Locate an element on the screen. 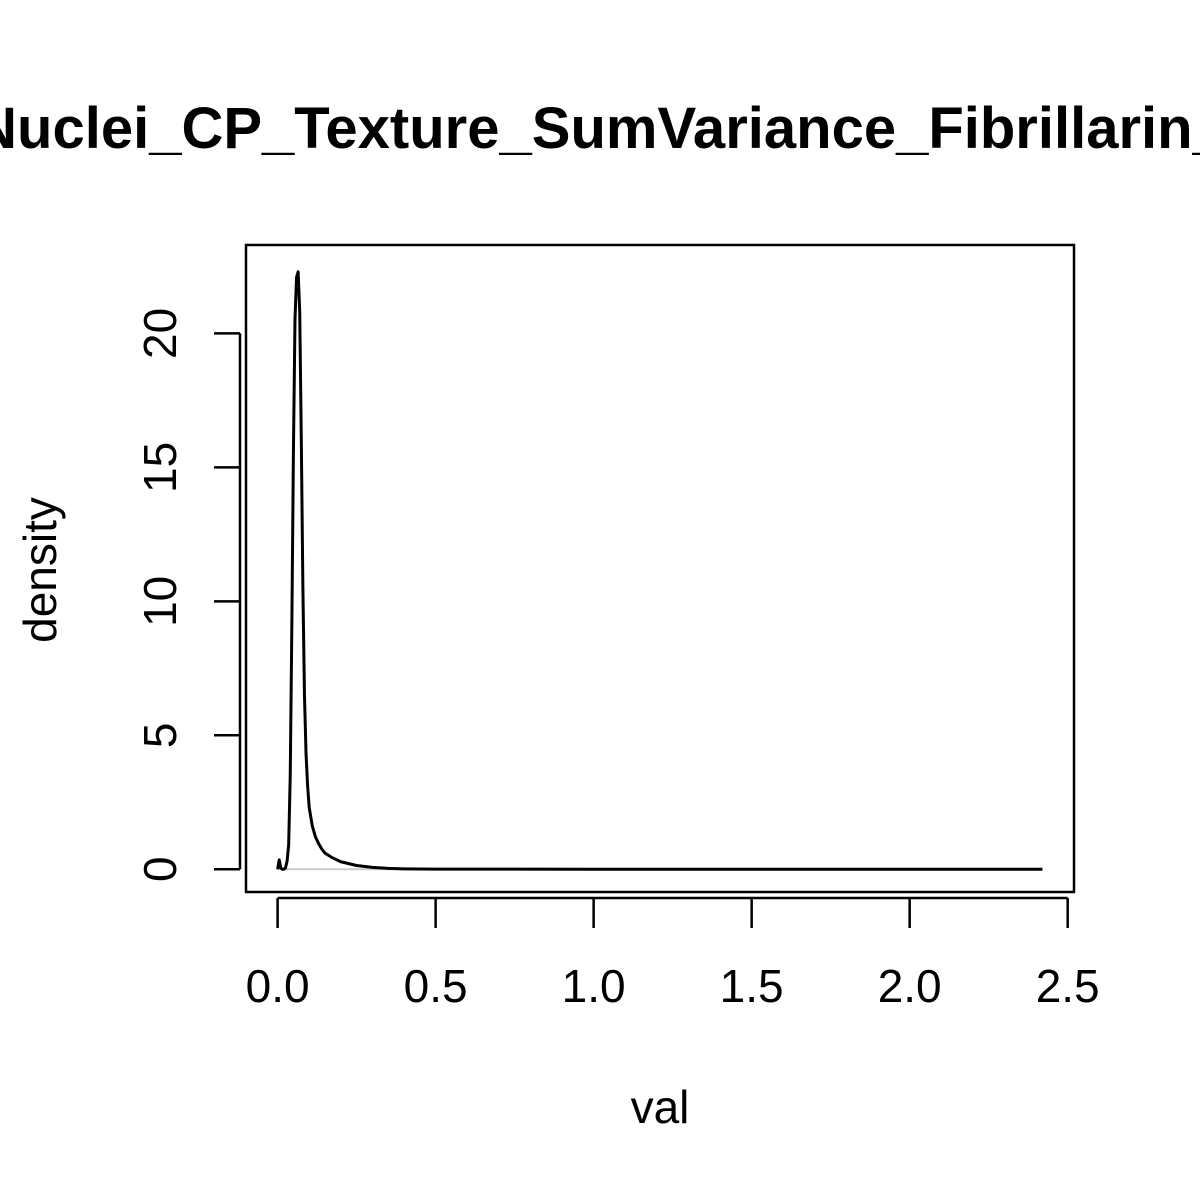 This screenshot has width=1200, height=1200. x-axis: 0.0 0.5 1.0 1.5 2.0 2.5 is located at coordinates (673, 954).